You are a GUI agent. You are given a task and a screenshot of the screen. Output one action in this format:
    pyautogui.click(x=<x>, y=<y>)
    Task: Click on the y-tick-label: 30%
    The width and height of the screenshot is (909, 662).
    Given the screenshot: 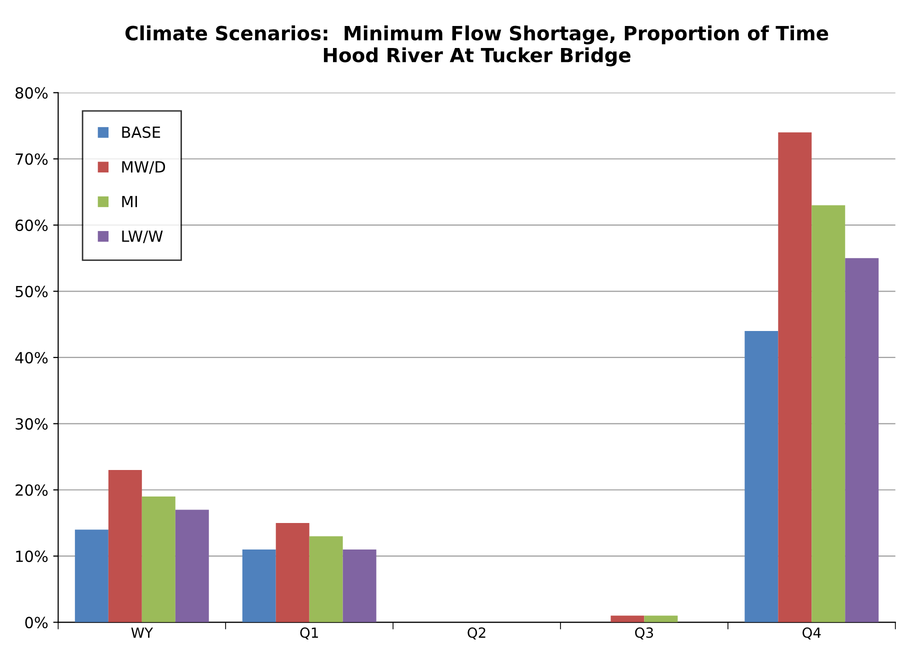 What is the action you would take?
    pyautogui.click(x=32, y=424)
    